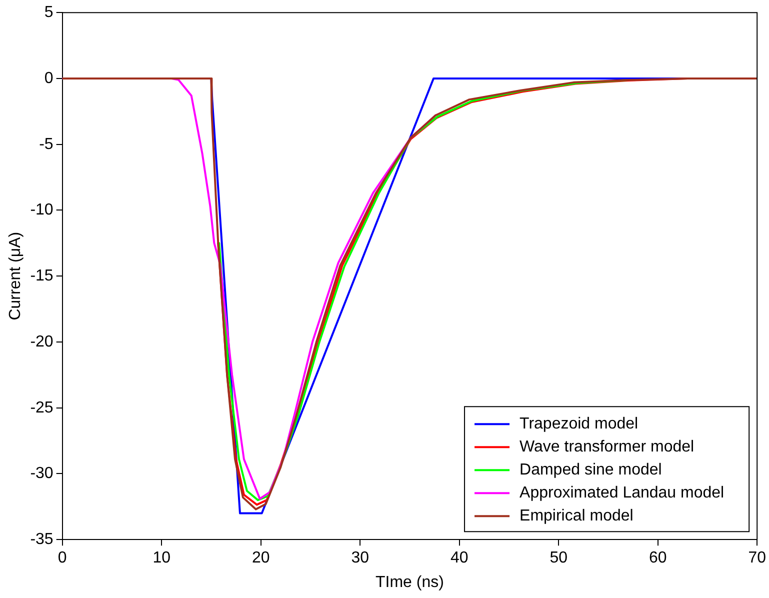 This screenshot has height=598, width=769. I want to click on legend-label: Empirical model, so click(577, 516).